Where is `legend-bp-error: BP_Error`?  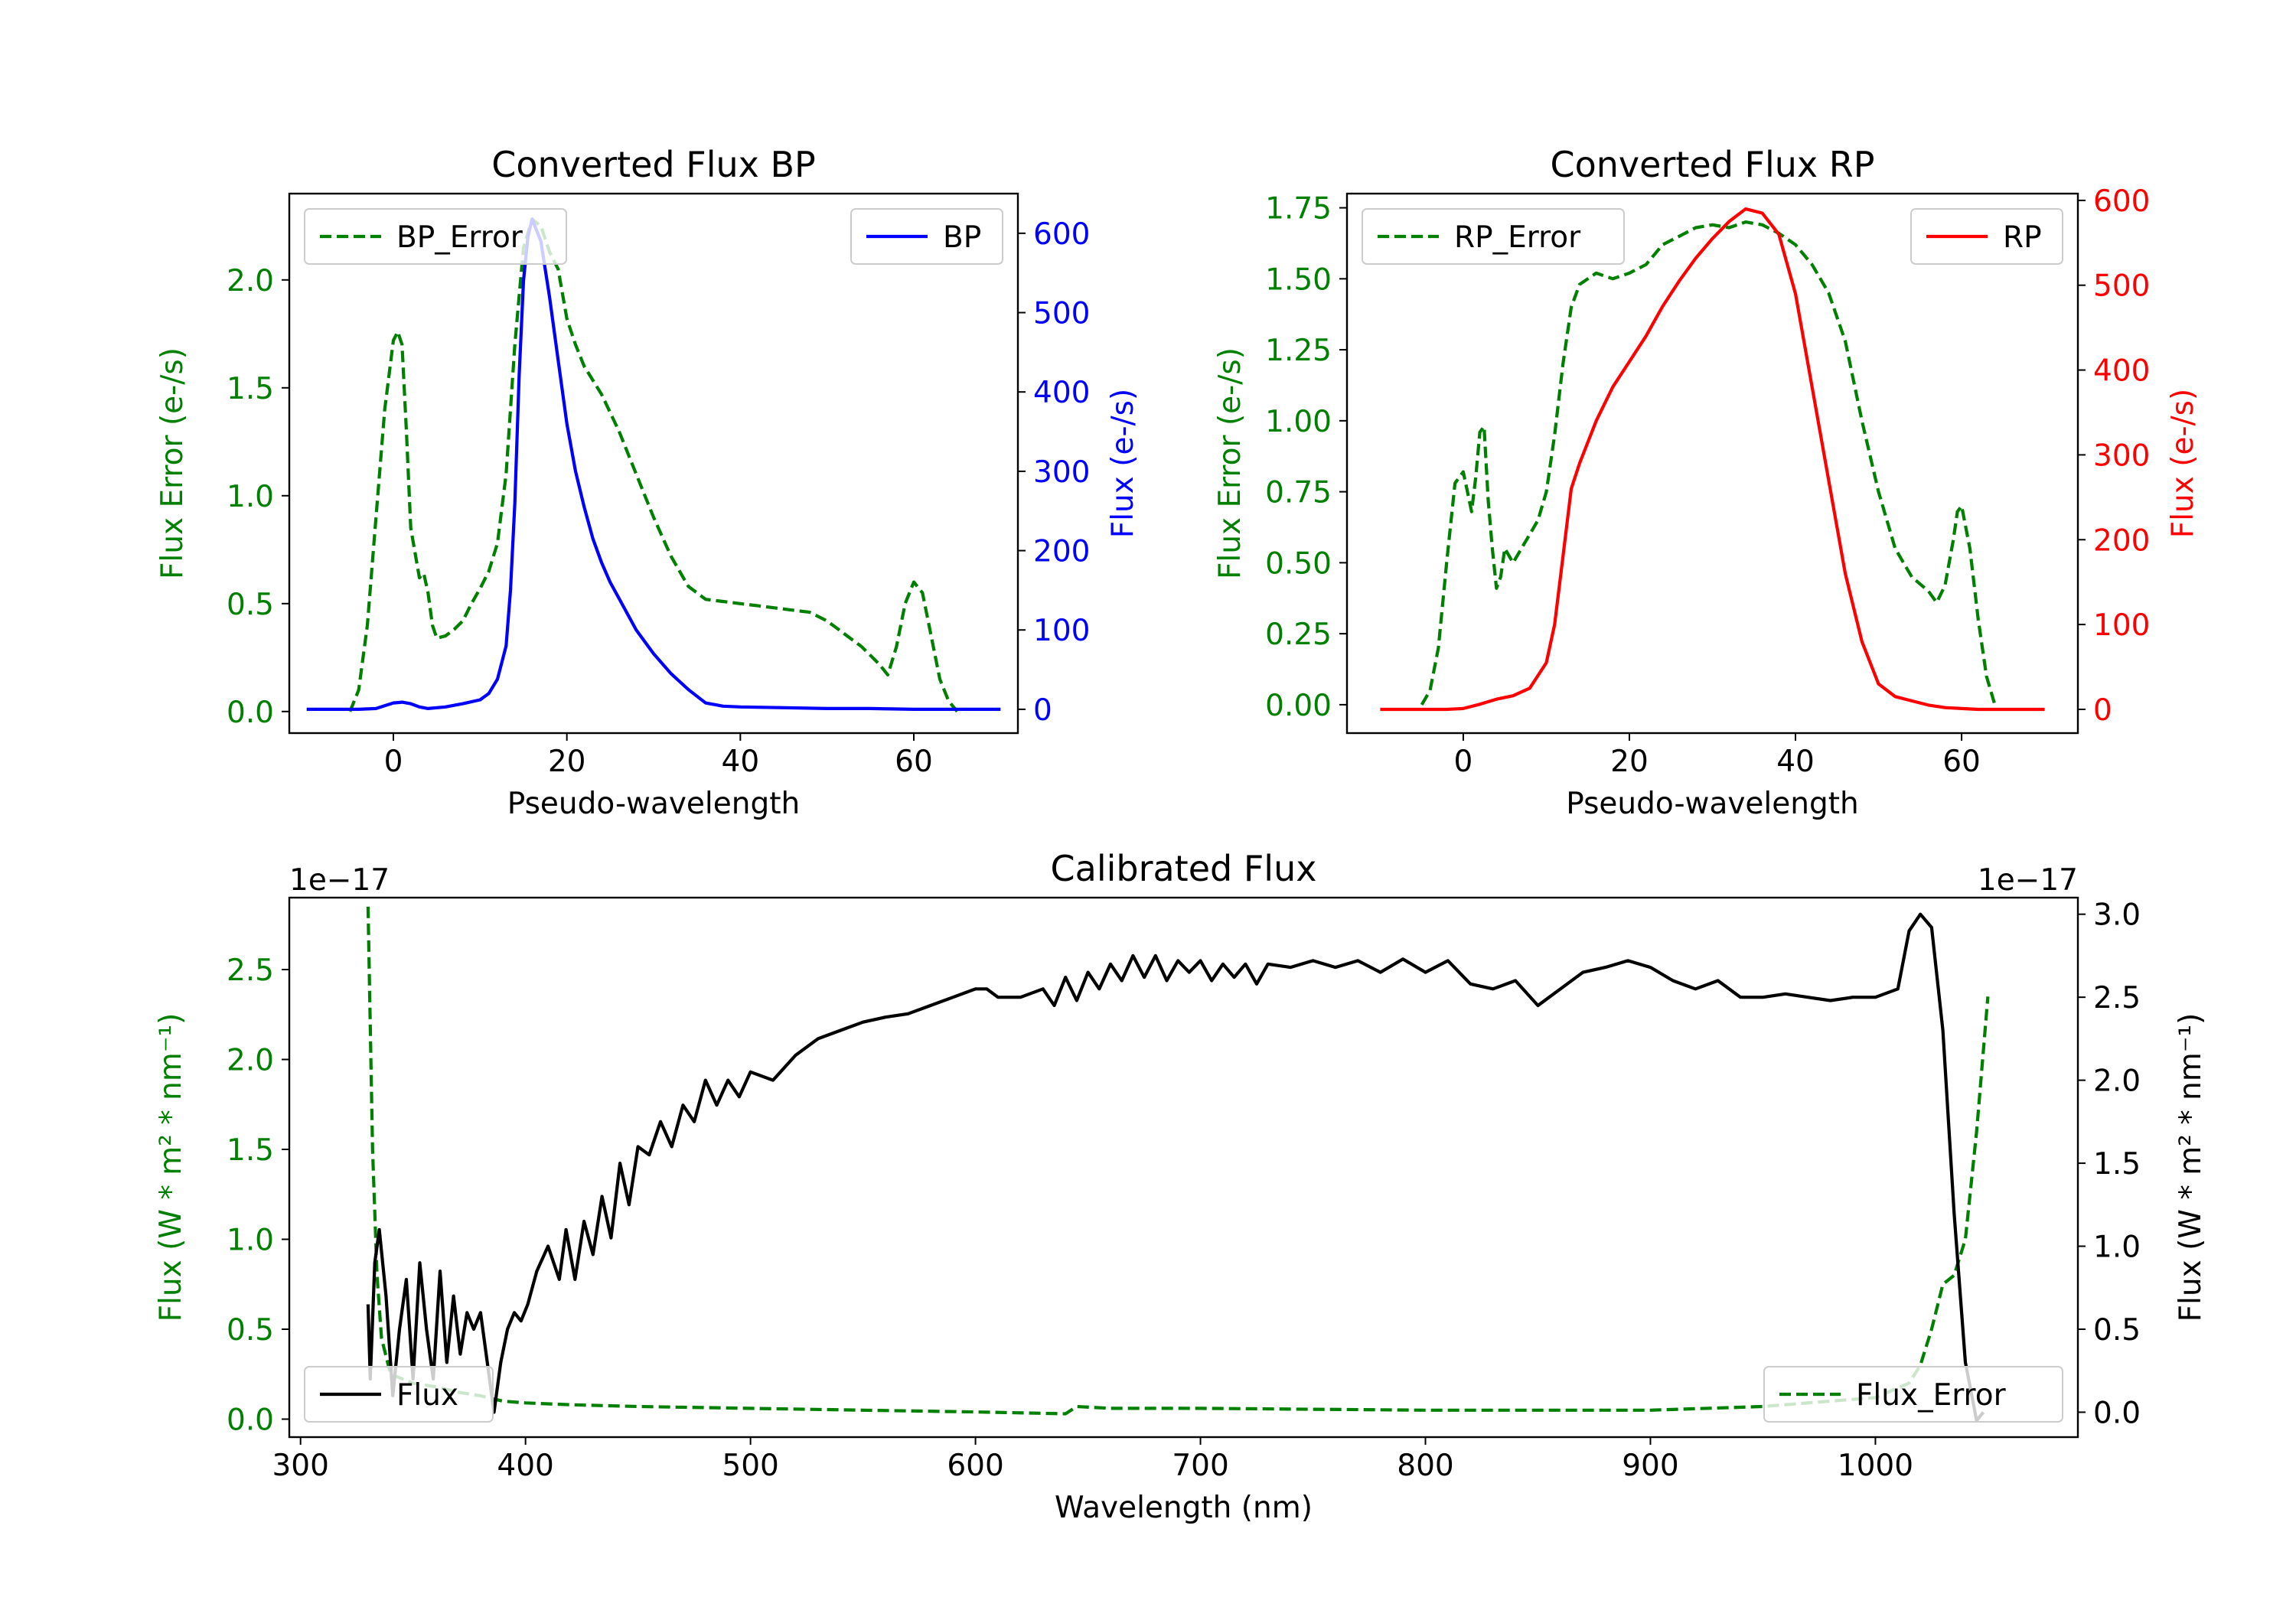
legend-bp-error: BP_Error is located at coordinates (435, 237).